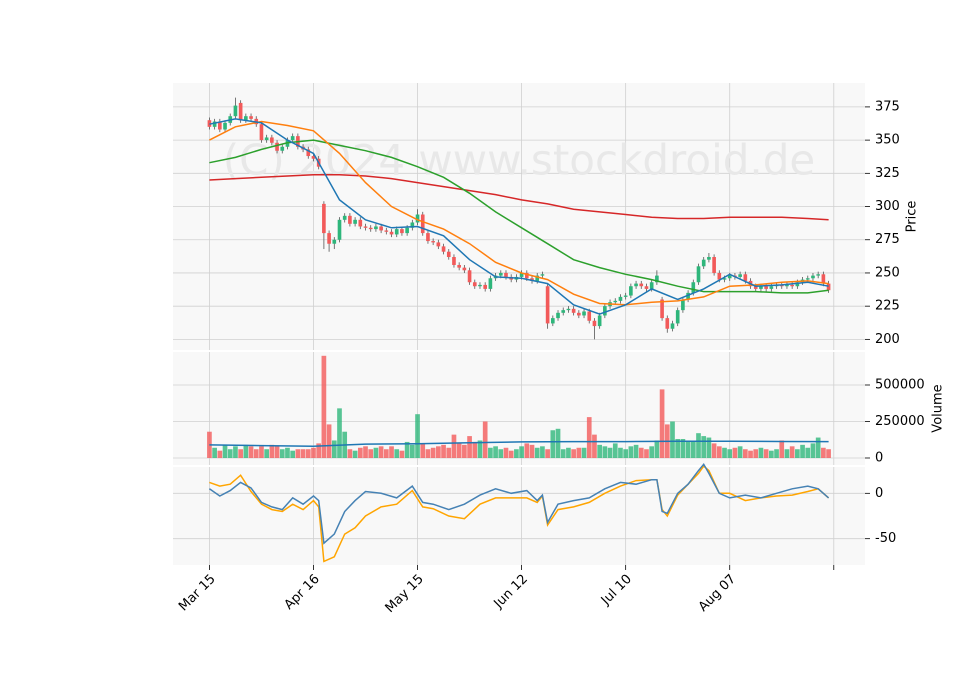 The height and width of the screenshot is (694, 960). Describe the element at coordinates (912, 217) in the screenshot. I see `y-axis-label: Price` at that location.